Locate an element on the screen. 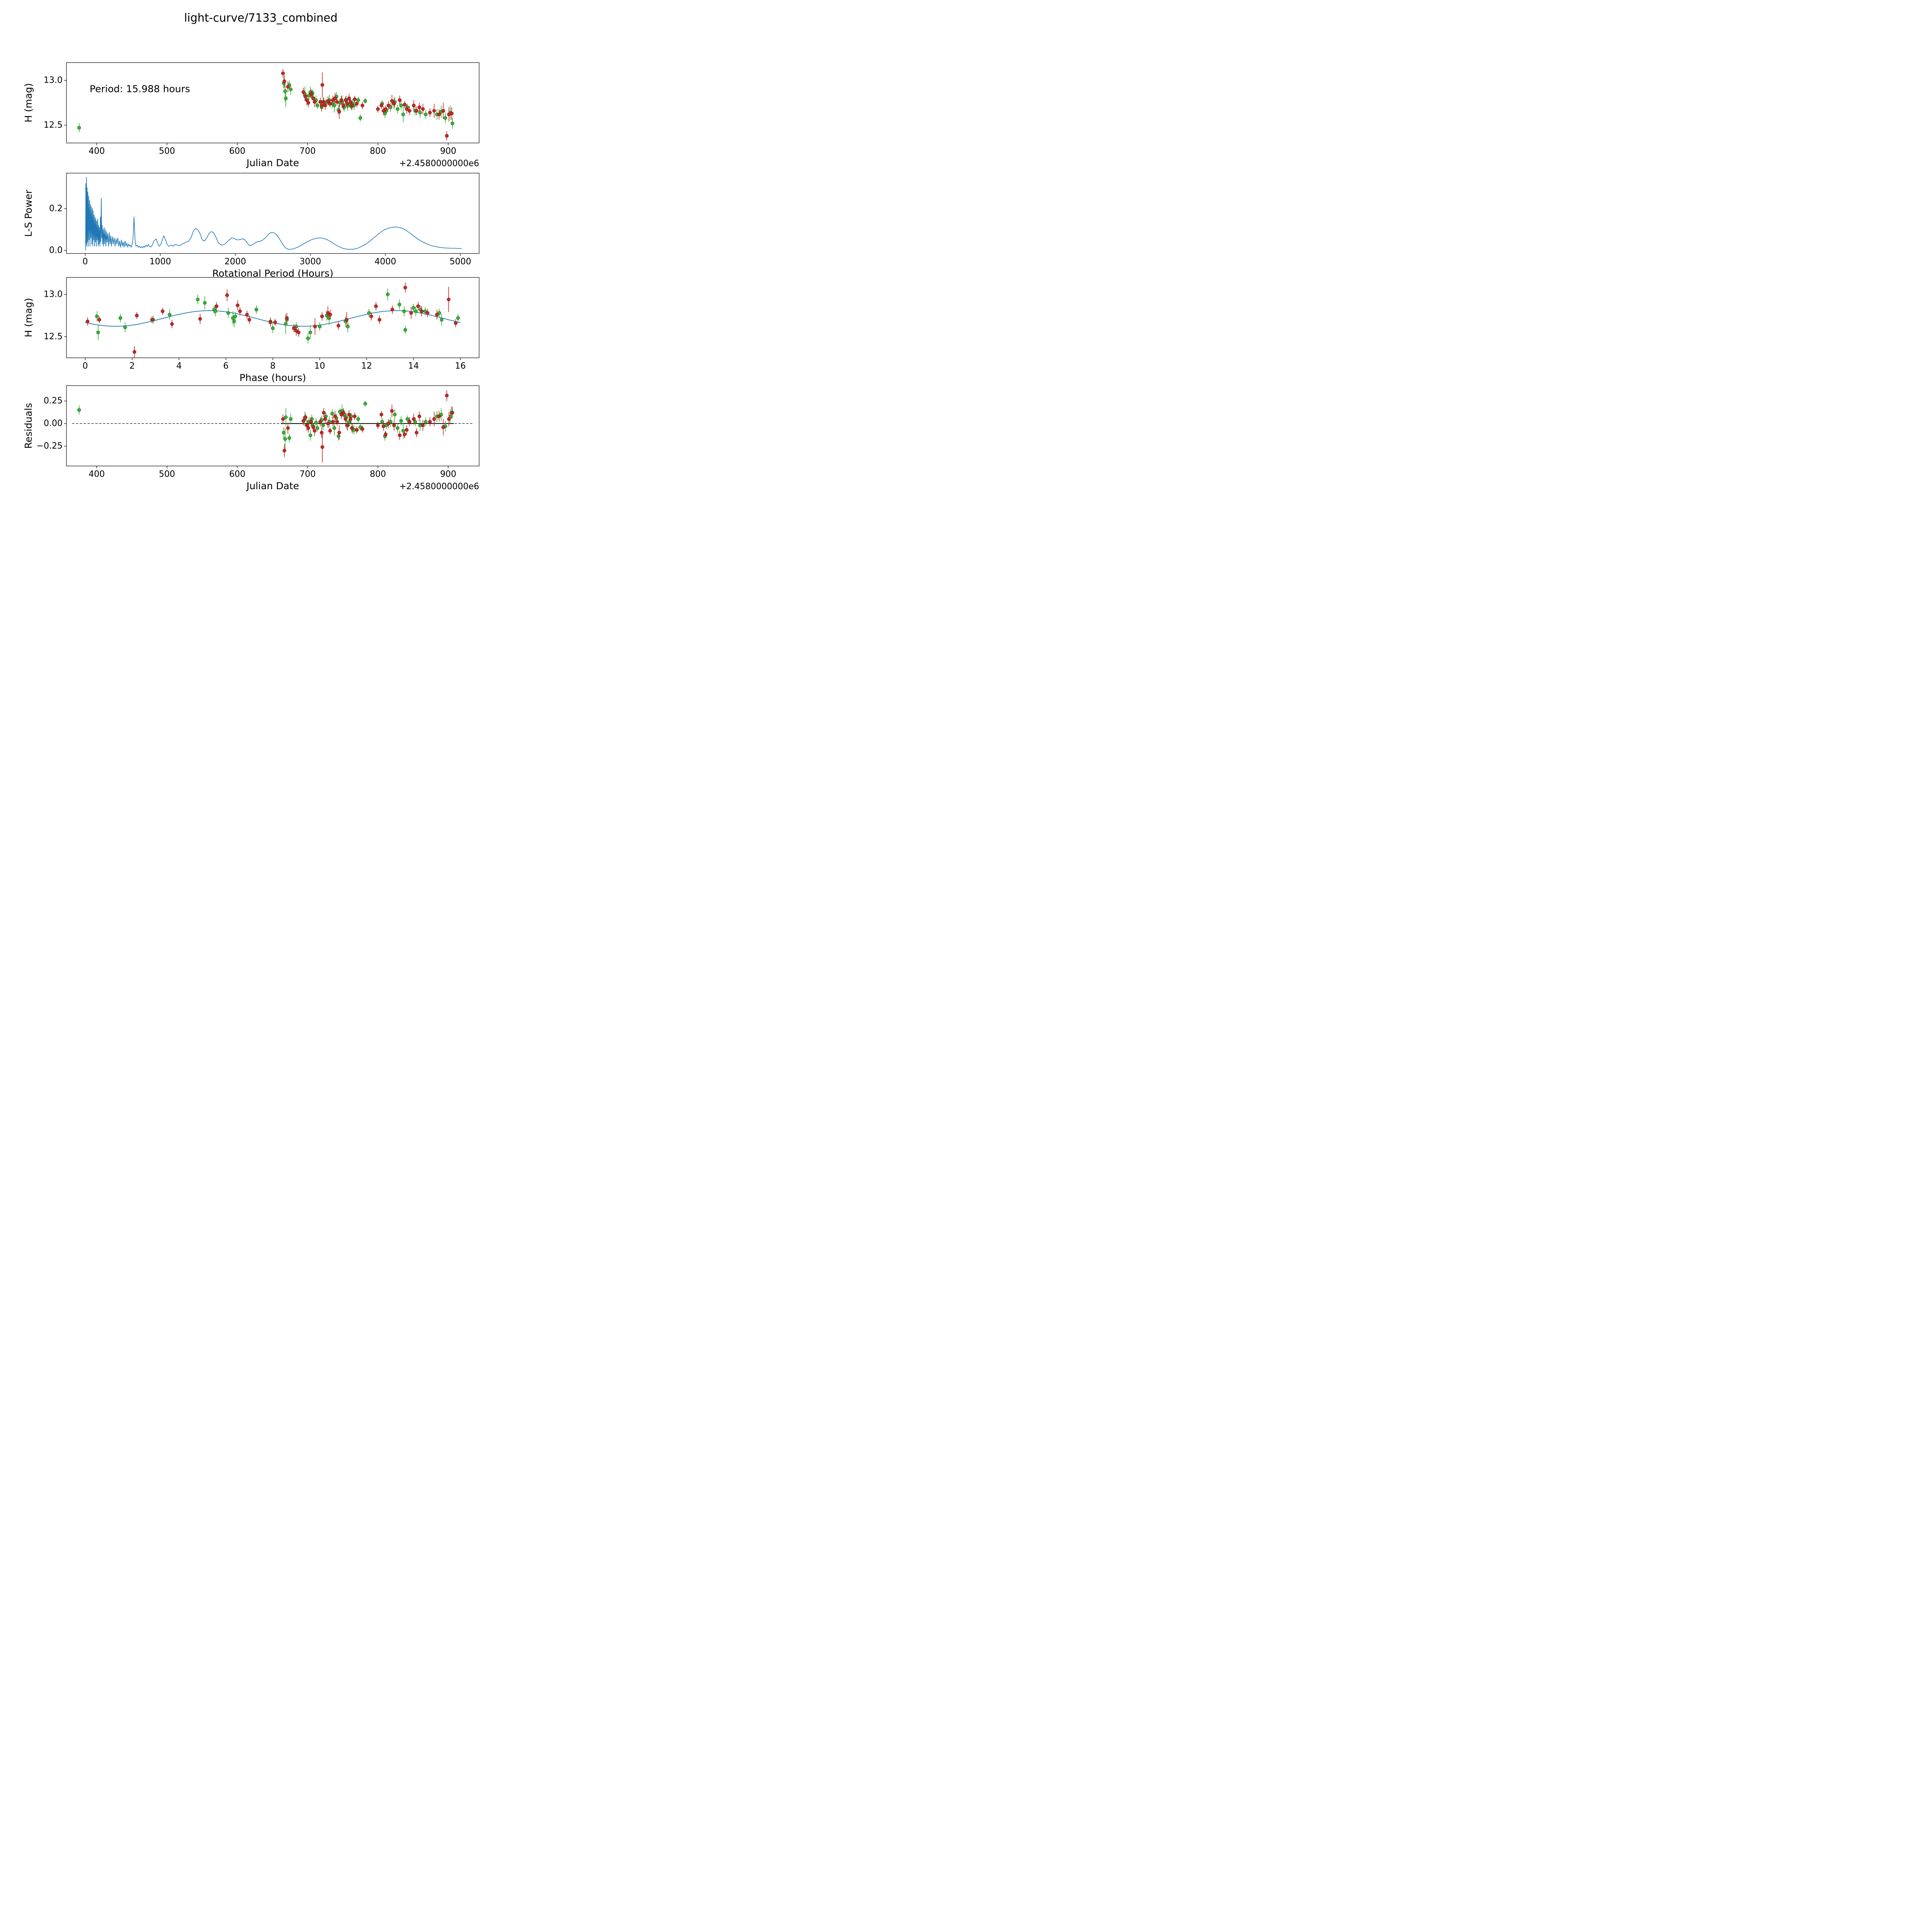  svg-text: 0.2 is located at coordinates (56, 209).